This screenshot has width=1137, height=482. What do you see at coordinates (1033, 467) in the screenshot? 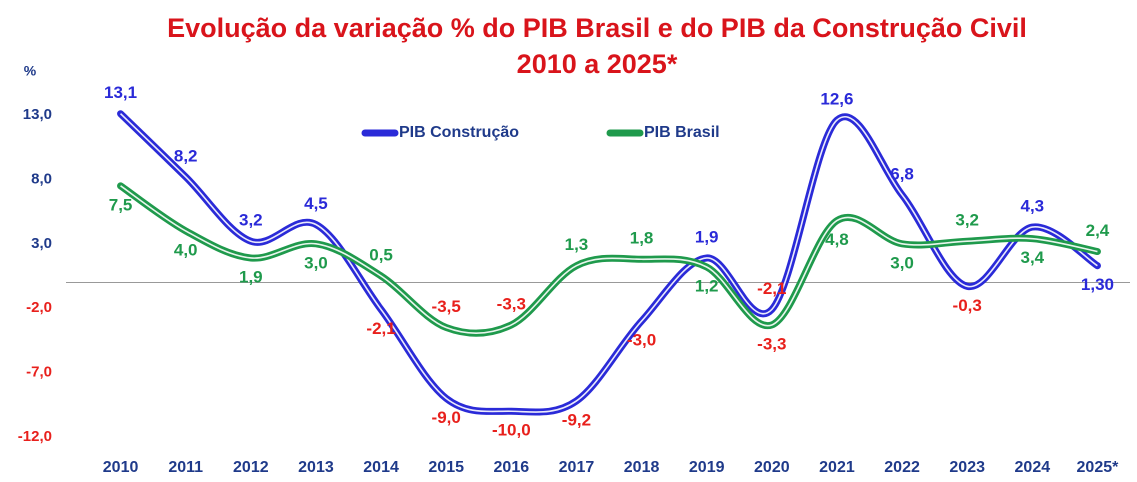
I see `x-tick-label: 2024` at bounding box center [1033, 467].